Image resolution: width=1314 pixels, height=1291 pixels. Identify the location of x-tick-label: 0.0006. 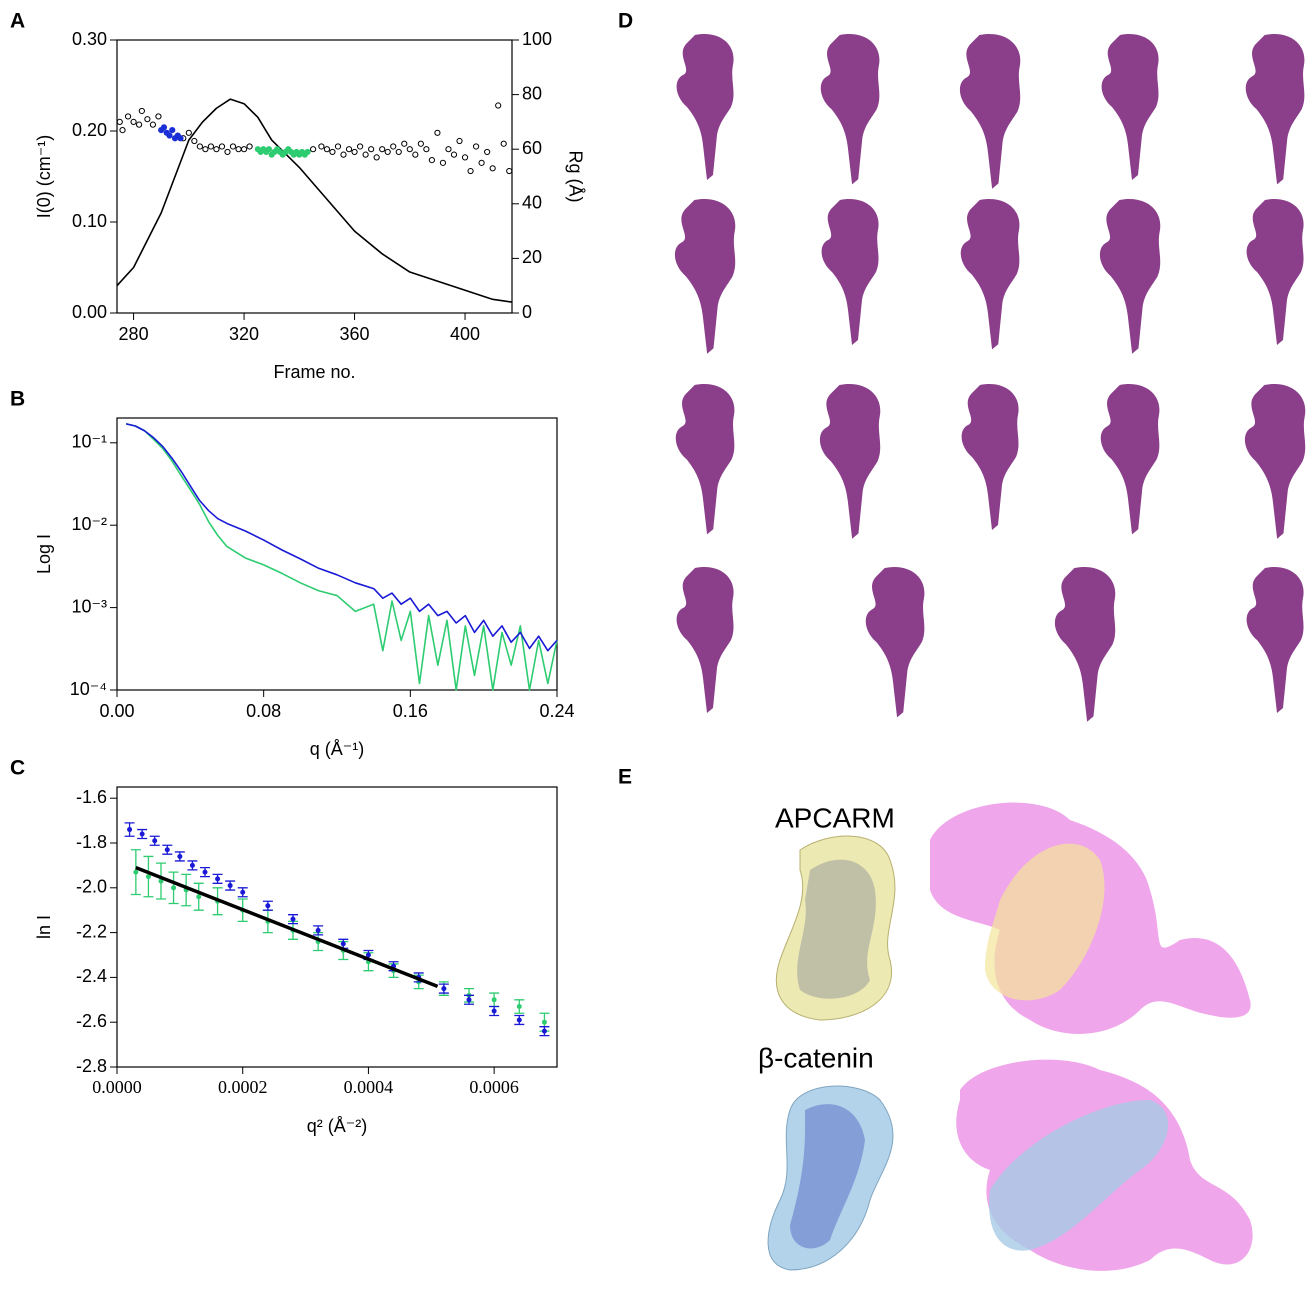
(494, 1087).